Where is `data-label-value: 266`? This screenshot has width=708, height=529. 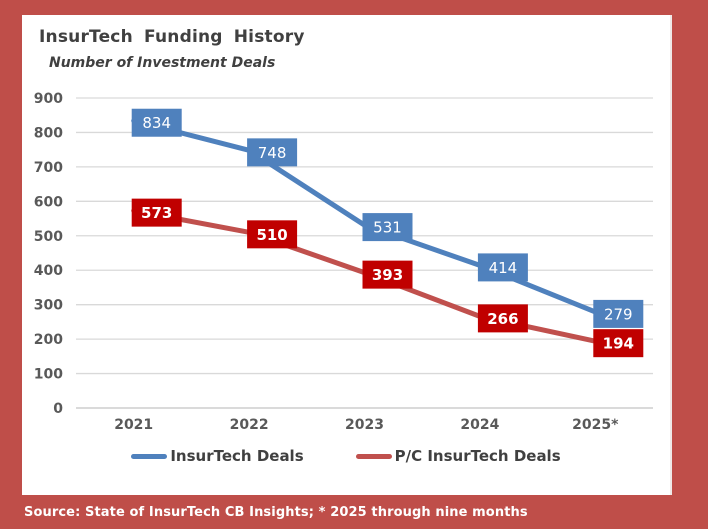
data-label-value: 266 is located at coordinates (502, 319).